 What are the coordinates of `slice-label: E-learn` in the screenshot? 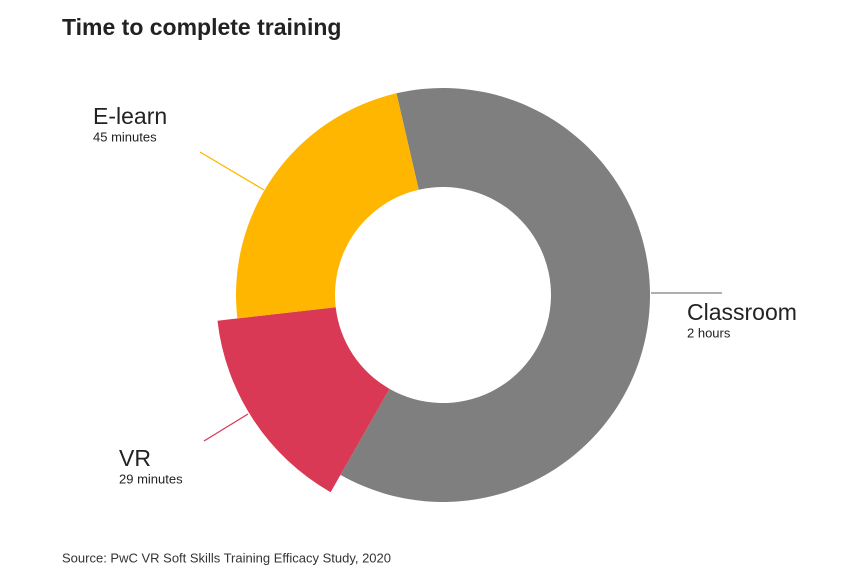 It's located at (130, 116).